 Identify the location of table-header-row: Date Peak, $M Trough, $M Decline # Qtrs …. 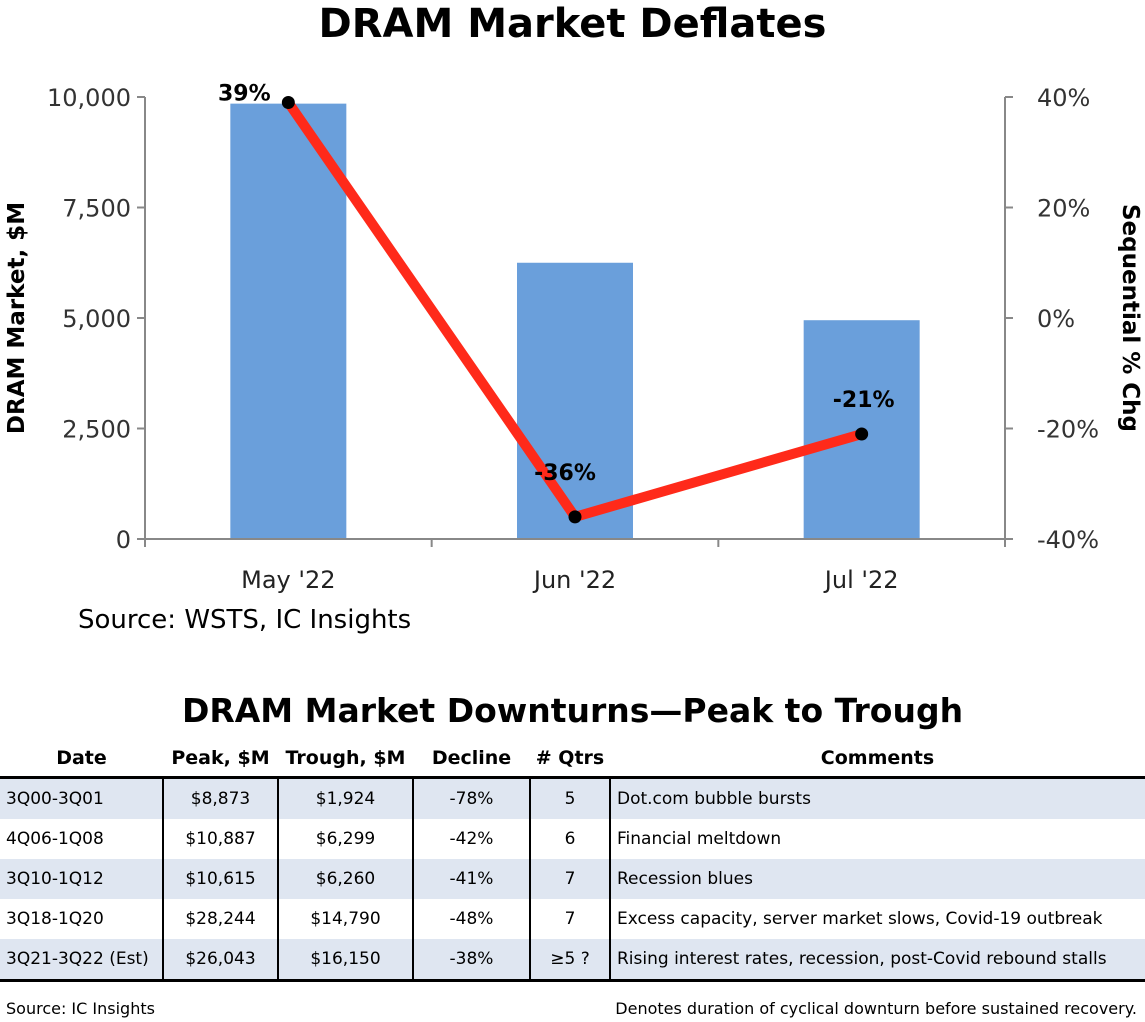
(572, 759).